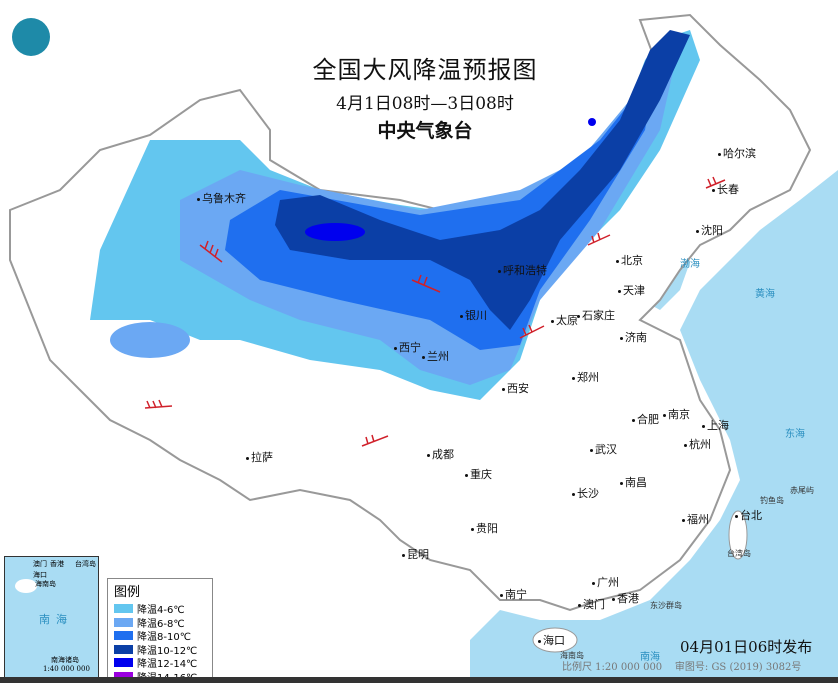 This screenshot has height=684, width=838. What do you see at coordinates (57, 564) in the screenshot?
I see `inset-xianggang: 香港` at bounding box center [57, 564].